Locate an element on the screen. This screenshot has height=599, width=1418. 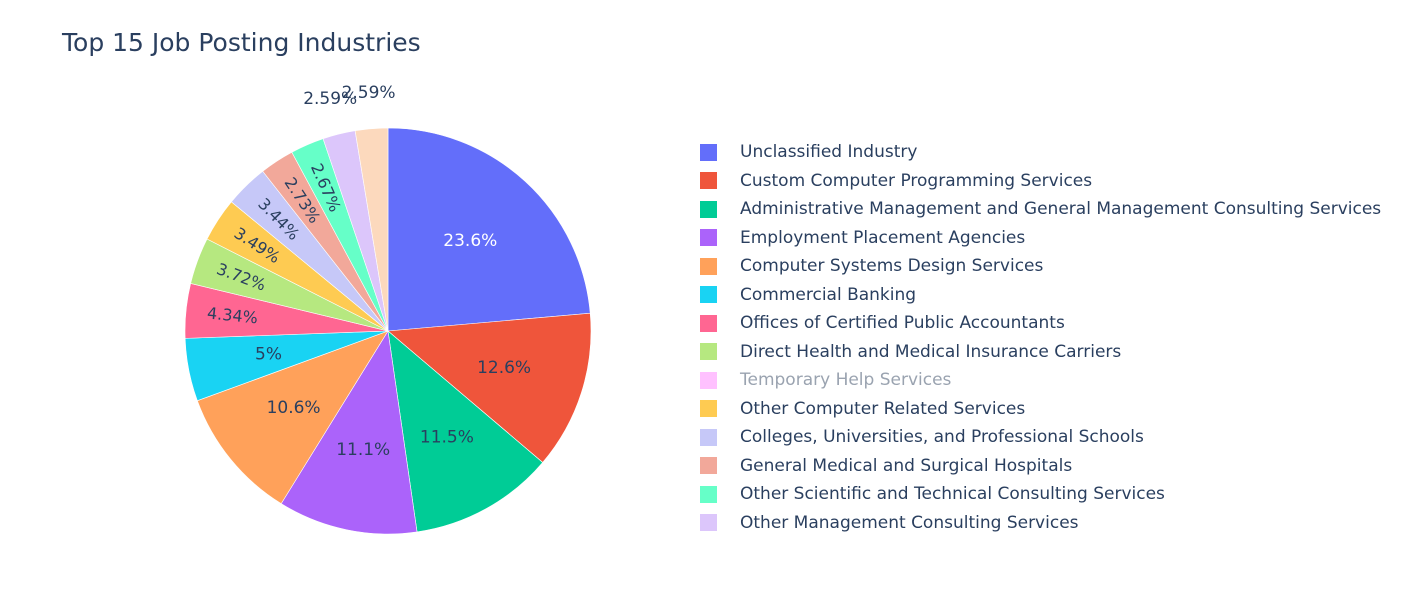
legend-label: Unclassified Industry is located at coordinates (829, 152).